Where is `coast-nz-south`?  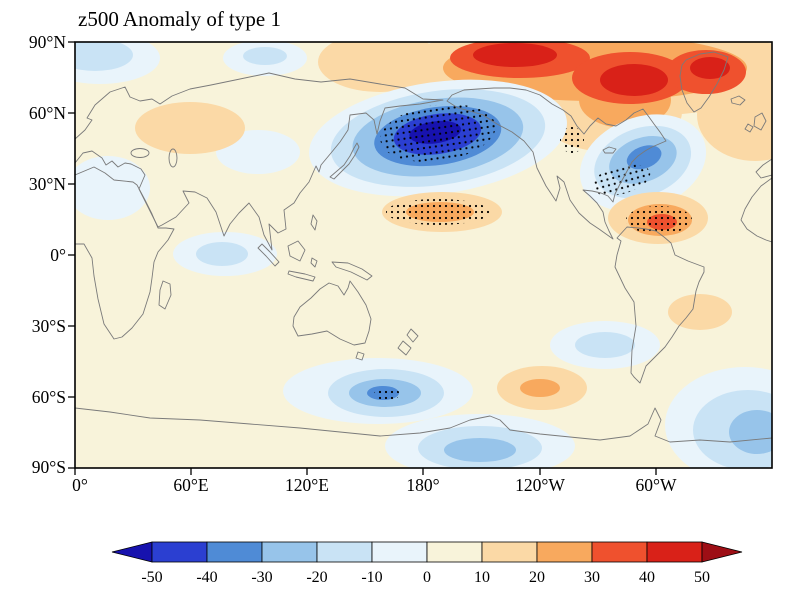 coast-nz-south is located at coordinates (404, 348).